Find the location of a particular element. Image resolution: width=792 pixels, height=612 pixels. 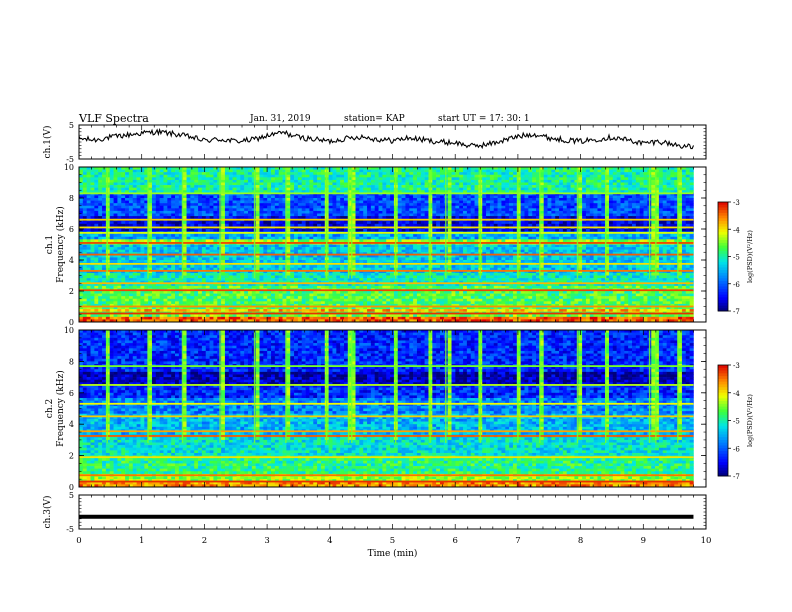

colorbar-label: log(PSD)(V²/Hz) is located at coordinates (750, 420).